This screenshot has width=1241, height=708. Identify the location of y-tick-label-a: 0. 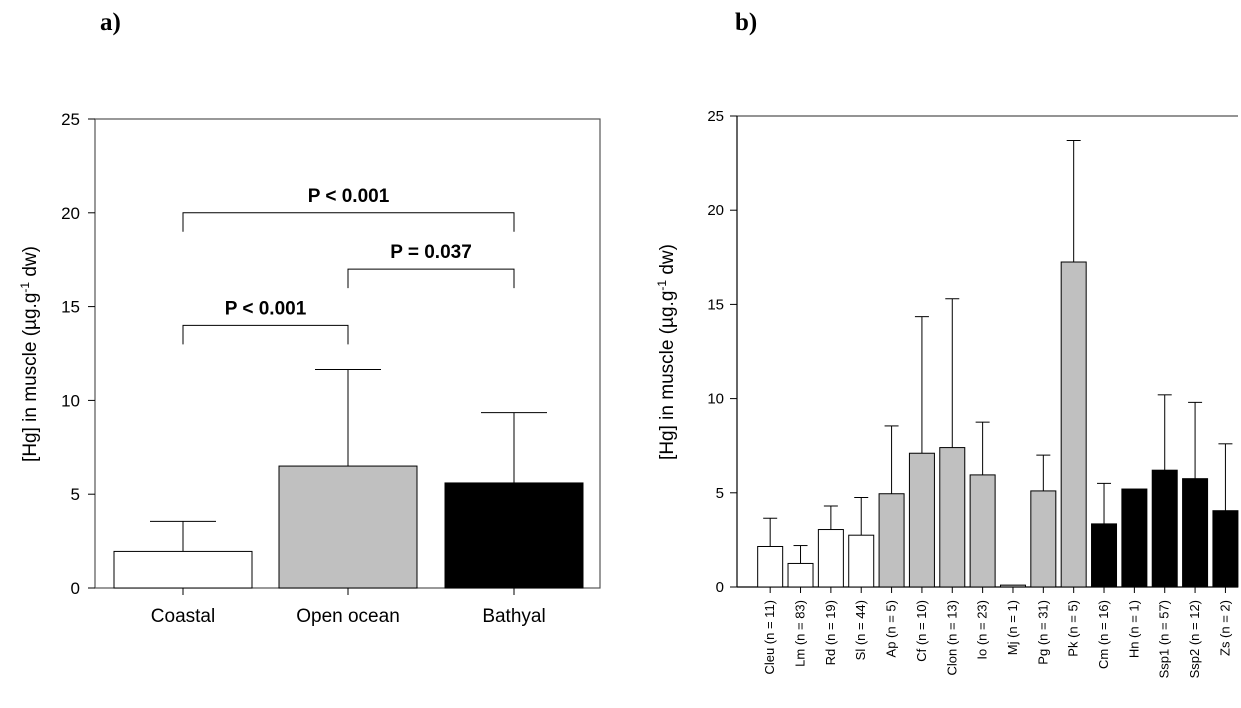
(75, 588).